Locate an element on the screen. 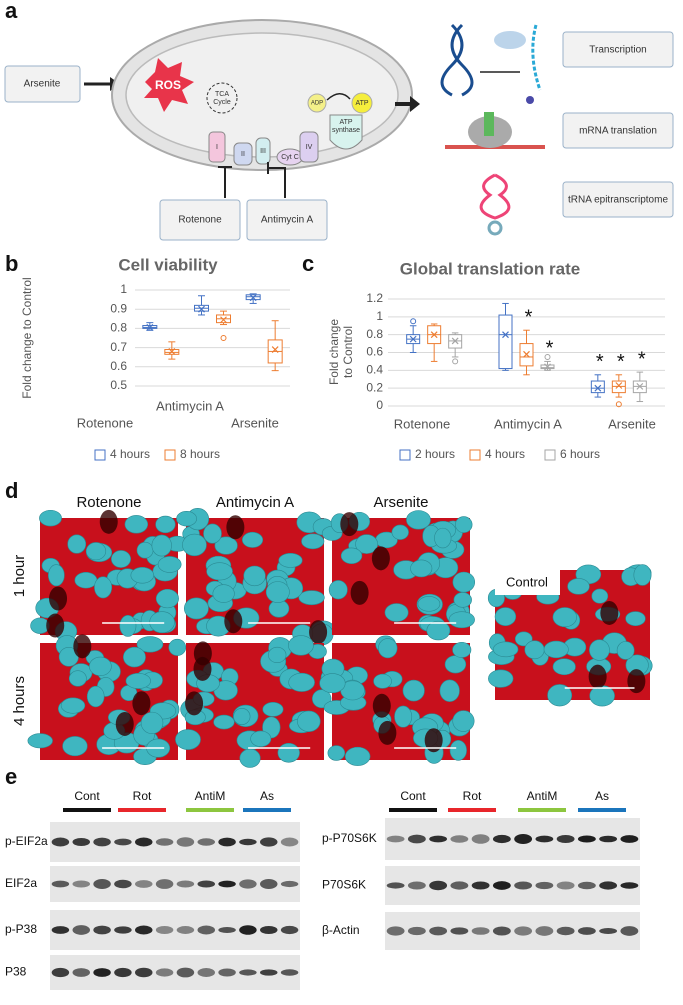 This screenshot has height=1005, width=683. column-label: Antimycin A is located at coordinates (255, 502).